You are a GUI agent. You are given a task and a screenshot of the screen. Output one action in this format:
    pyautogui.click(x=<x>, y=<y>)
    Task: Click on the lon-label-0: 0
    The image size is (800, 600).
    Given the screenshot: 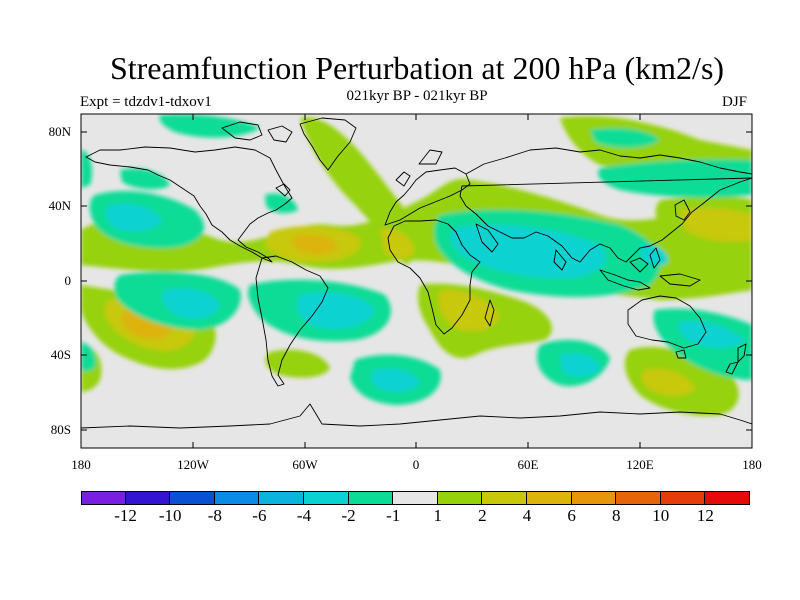 What is the action you would take?
    pyautogui.click(x=416, y=464)
    